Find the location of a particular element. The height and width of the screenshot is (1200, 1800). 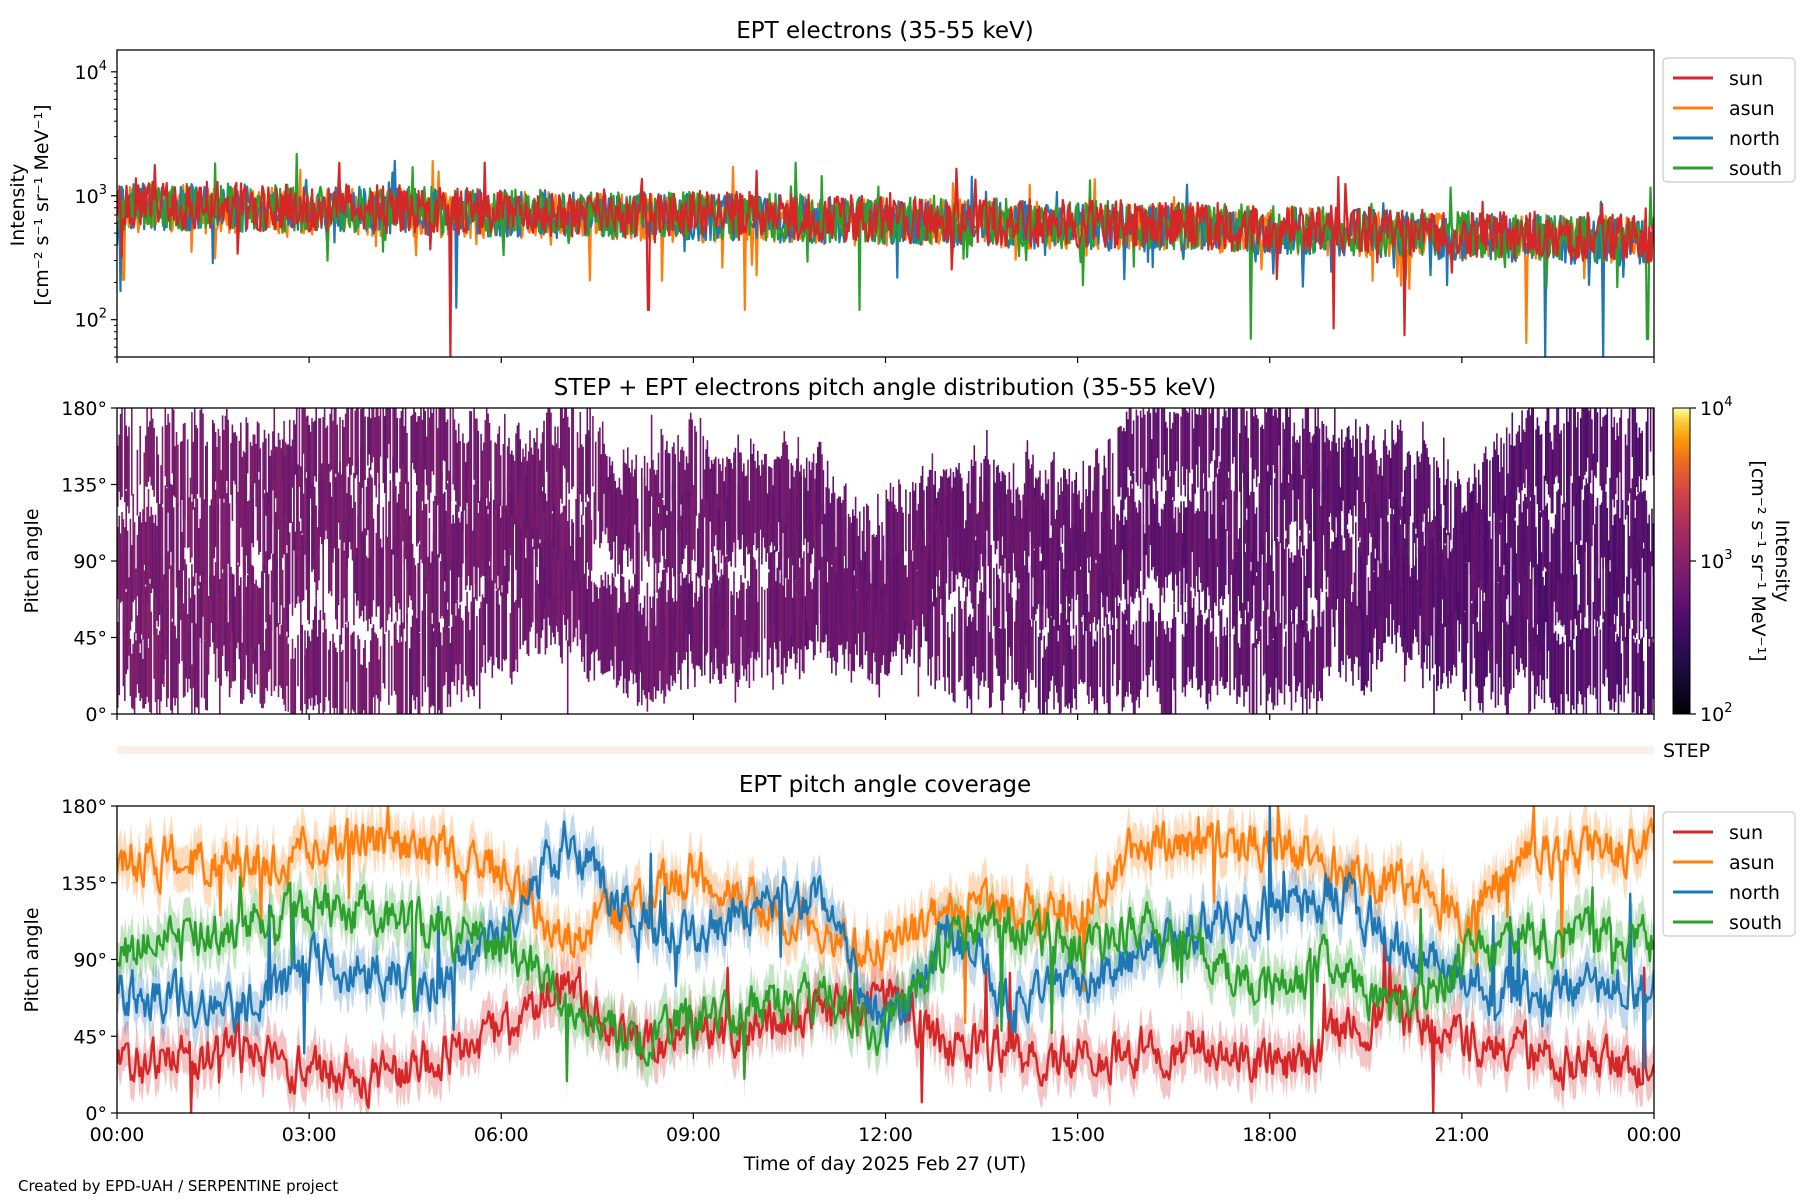

y-tick-label: 45° is located at coordinates (90, 1037).